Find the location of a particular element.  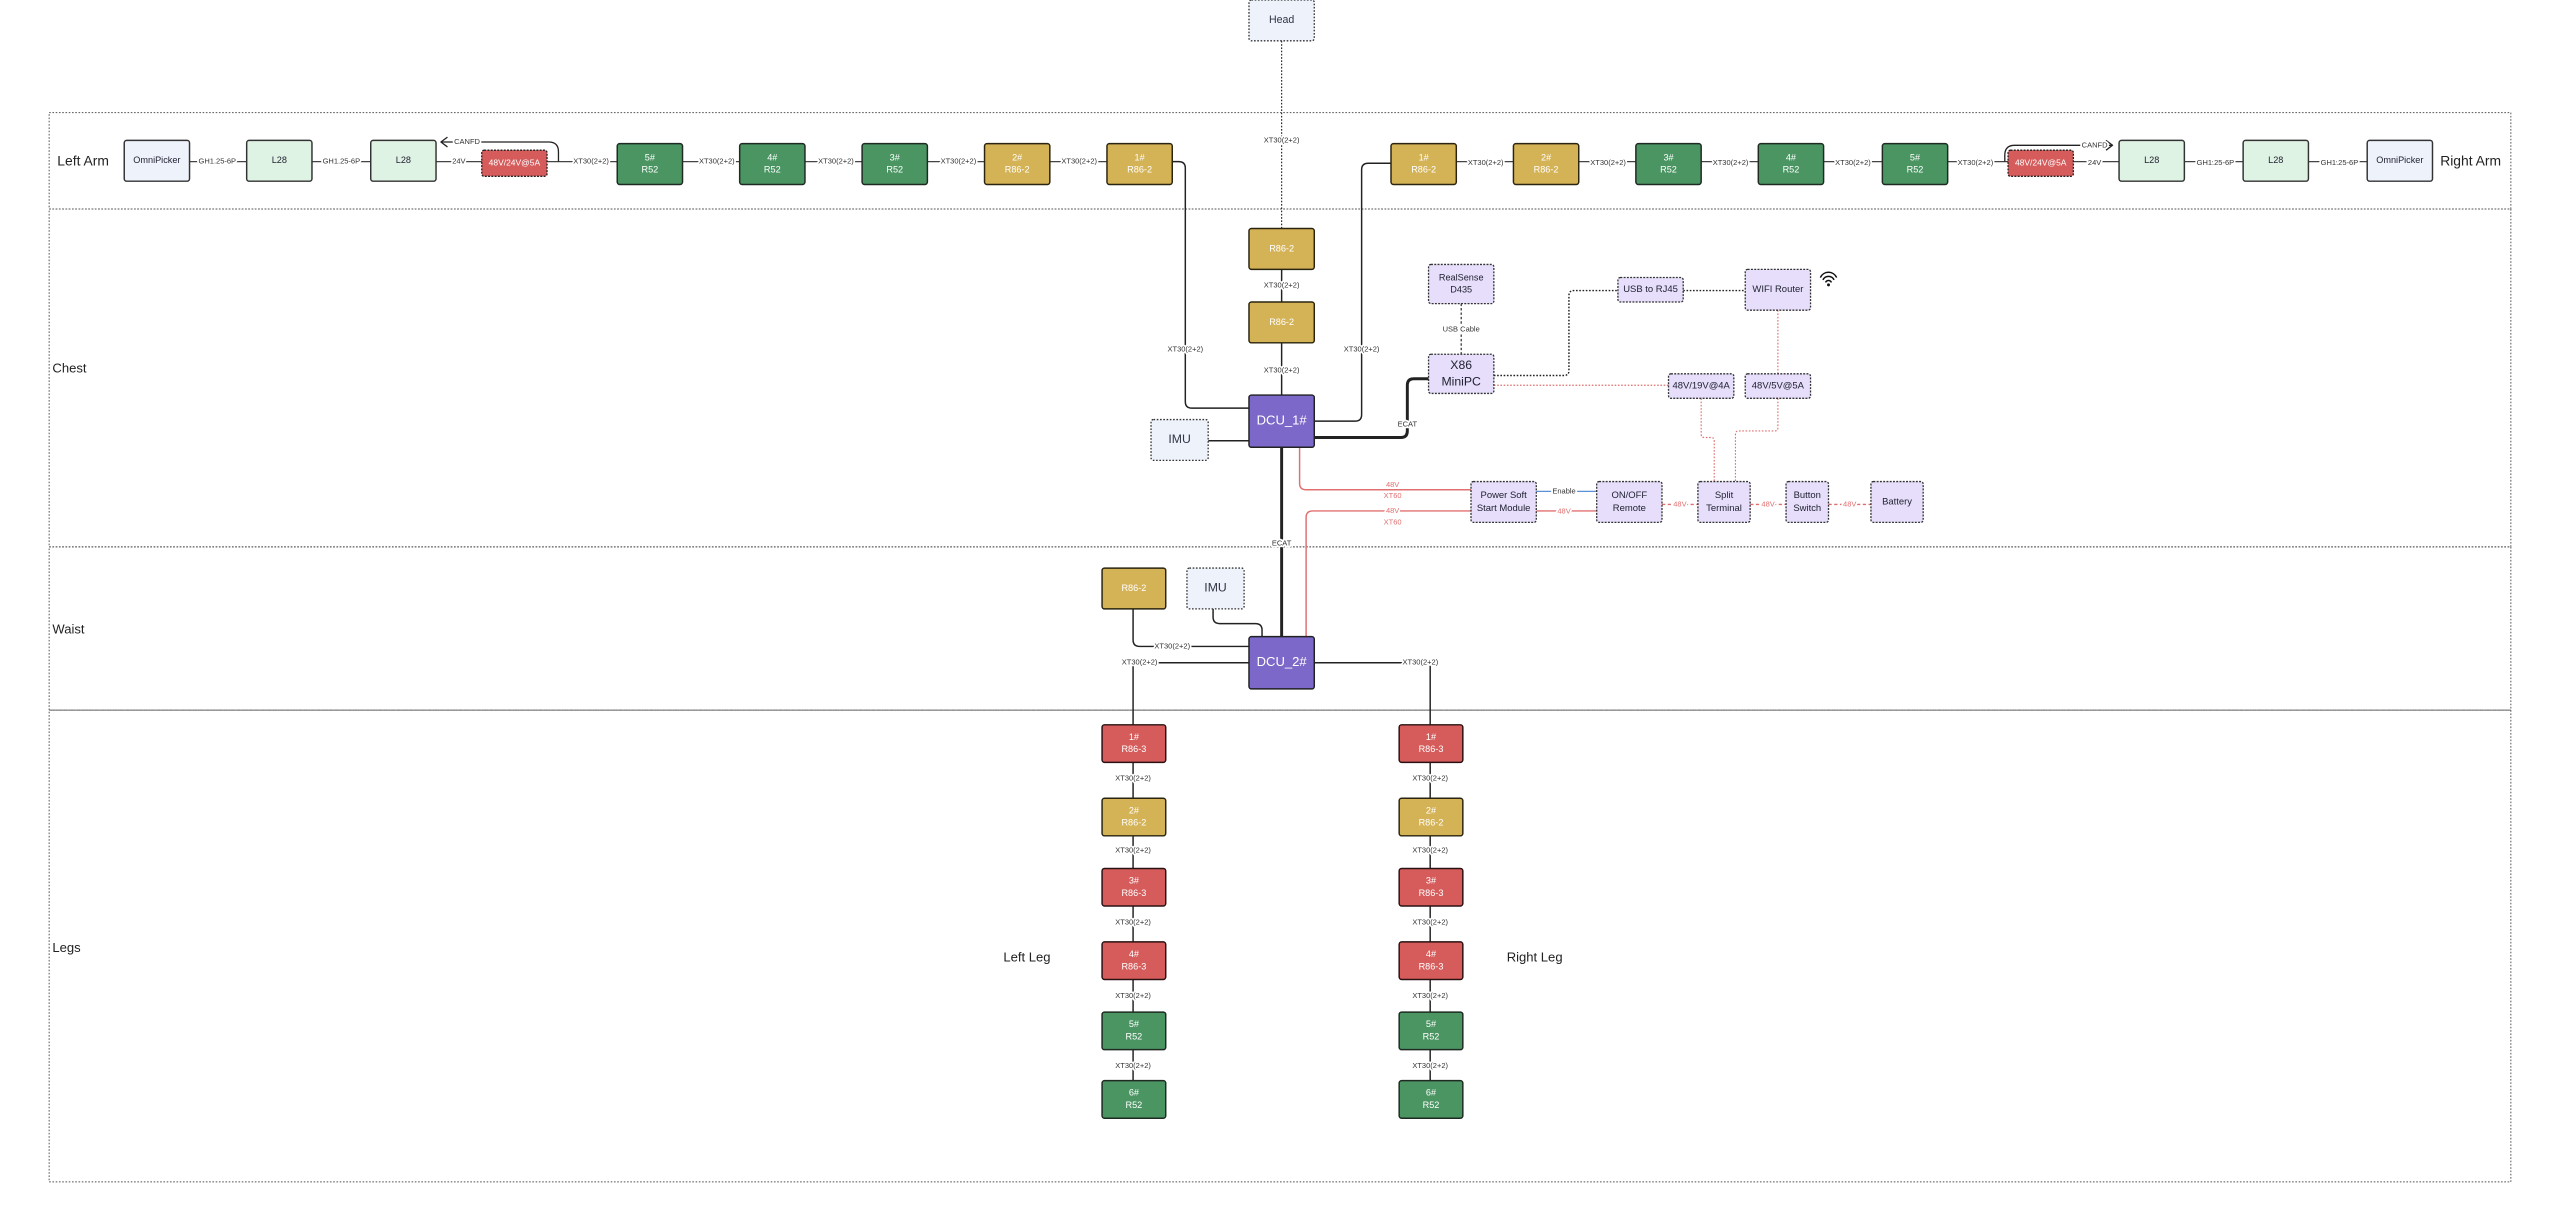

waist-imu: IMU is located at coordinates (1215, 588).